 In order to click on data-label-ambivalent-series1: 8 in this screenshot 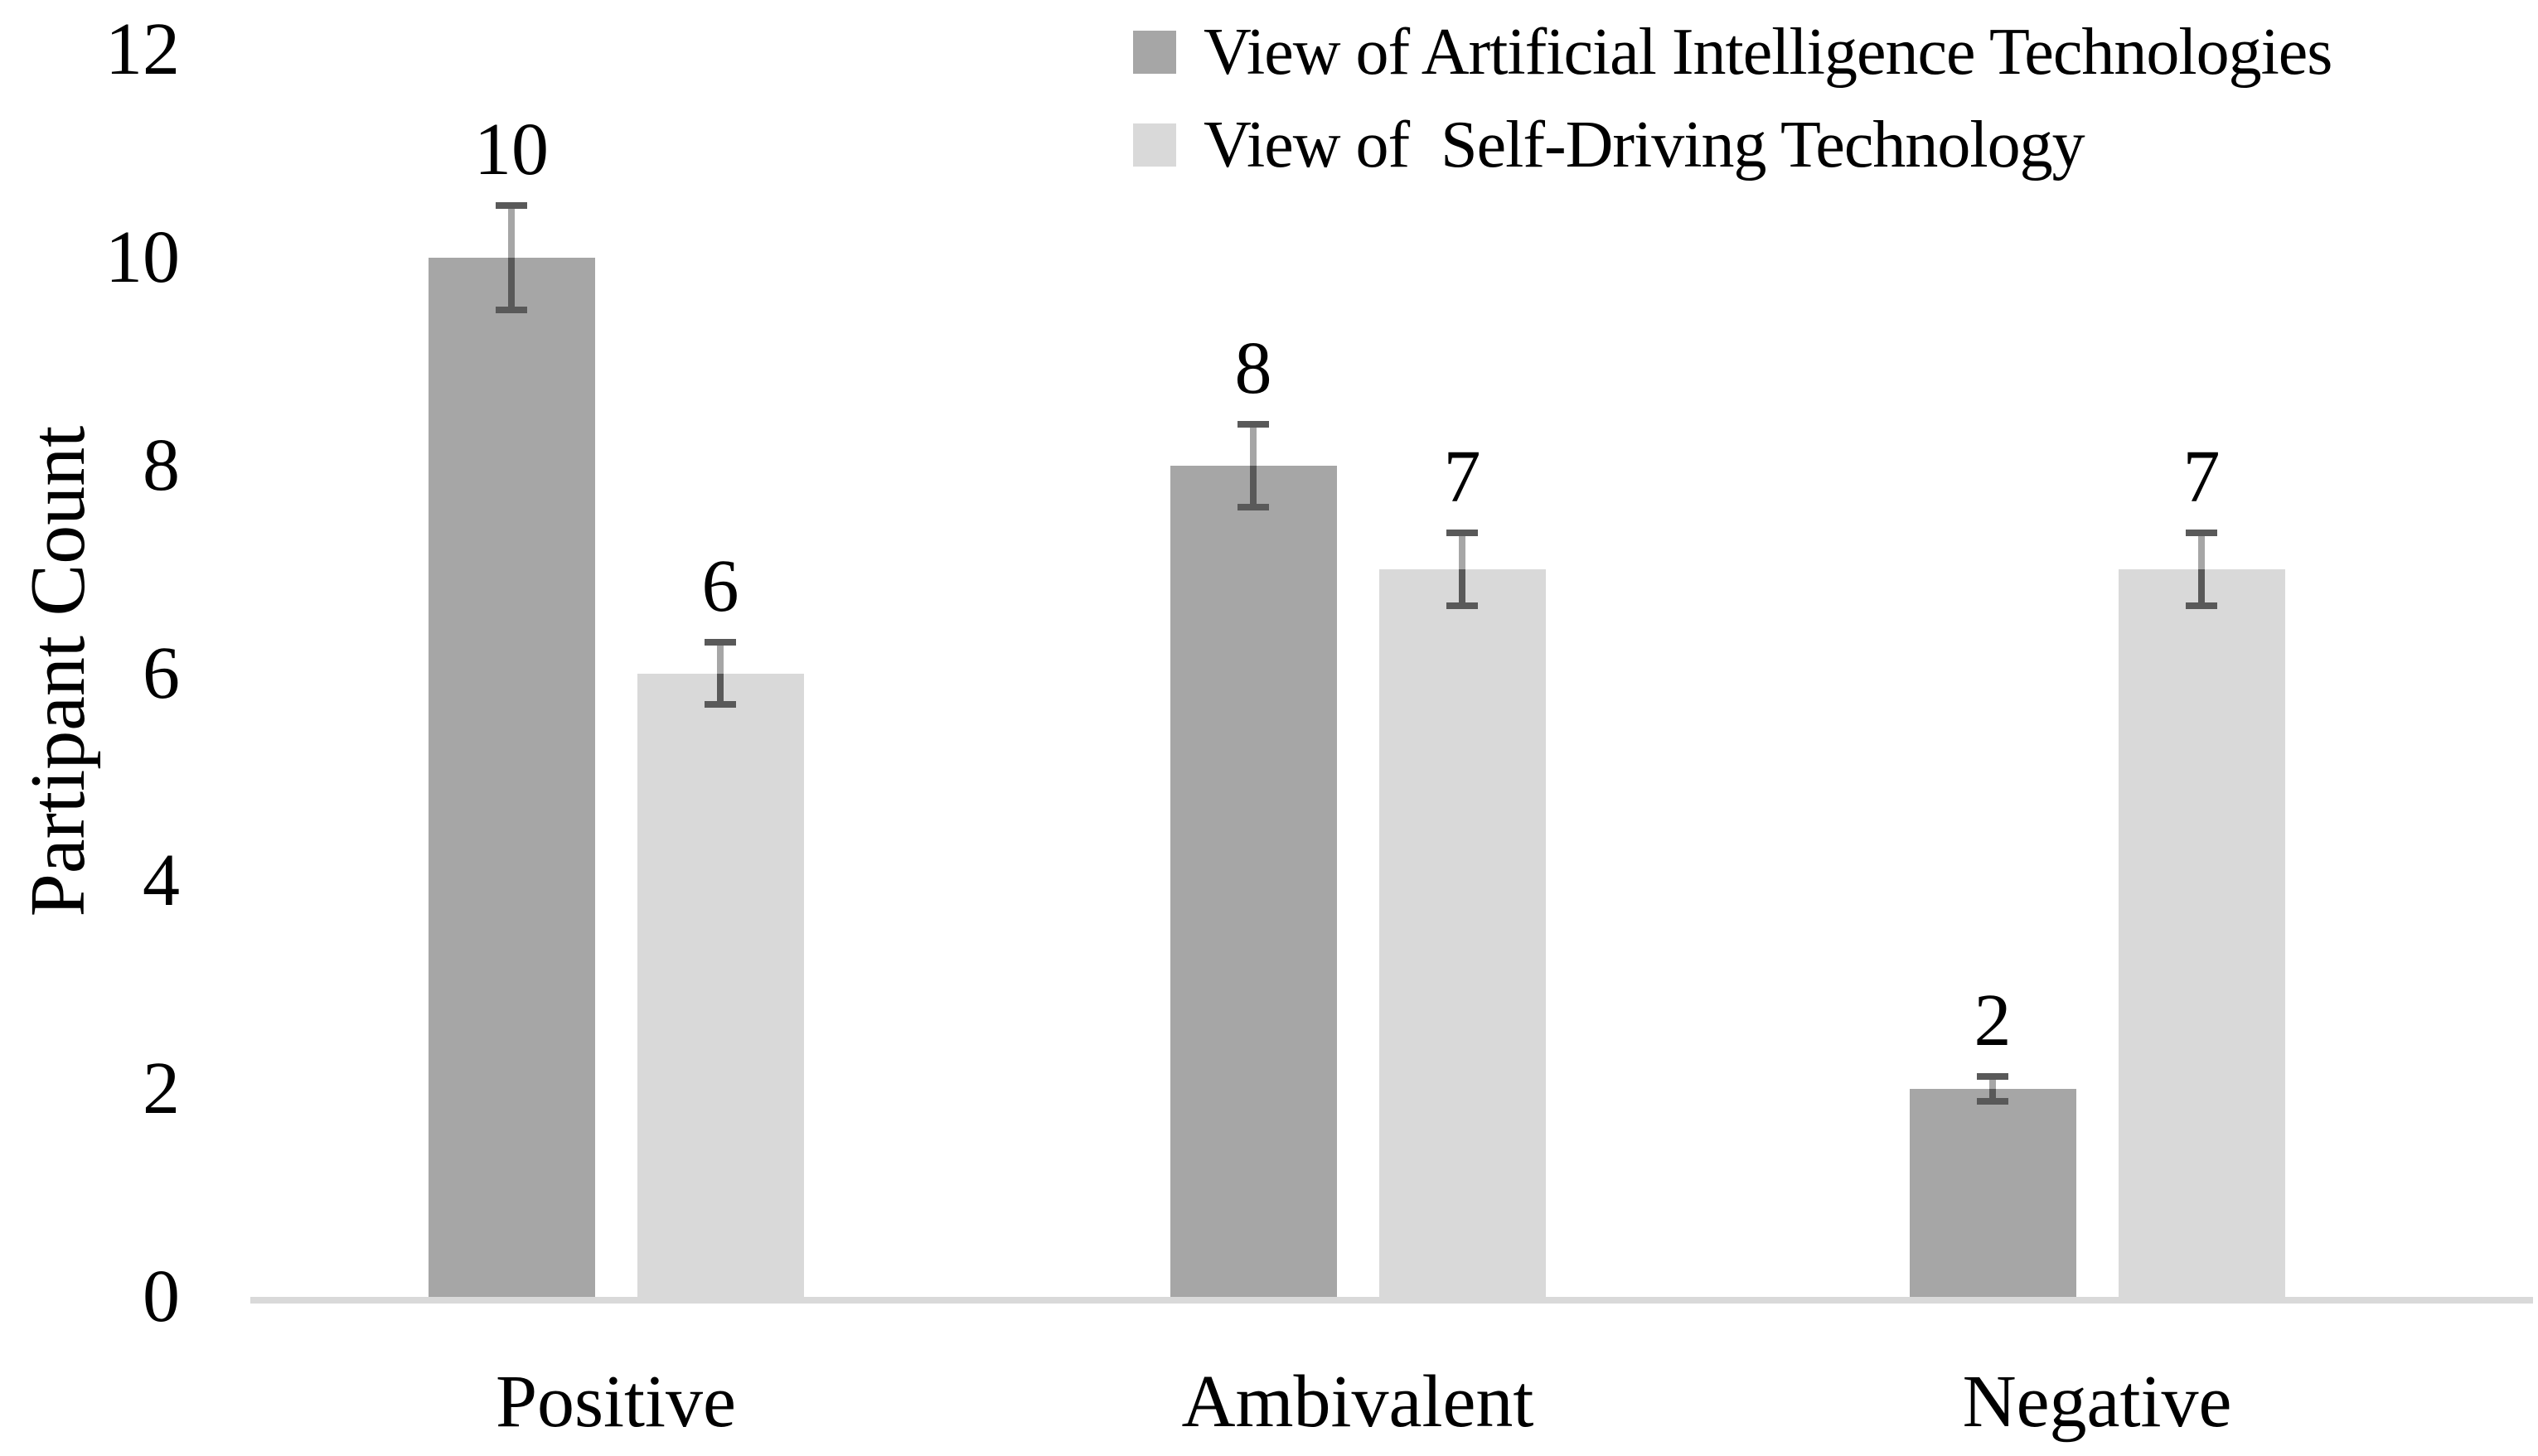, I will do `click(1253, 368)`.